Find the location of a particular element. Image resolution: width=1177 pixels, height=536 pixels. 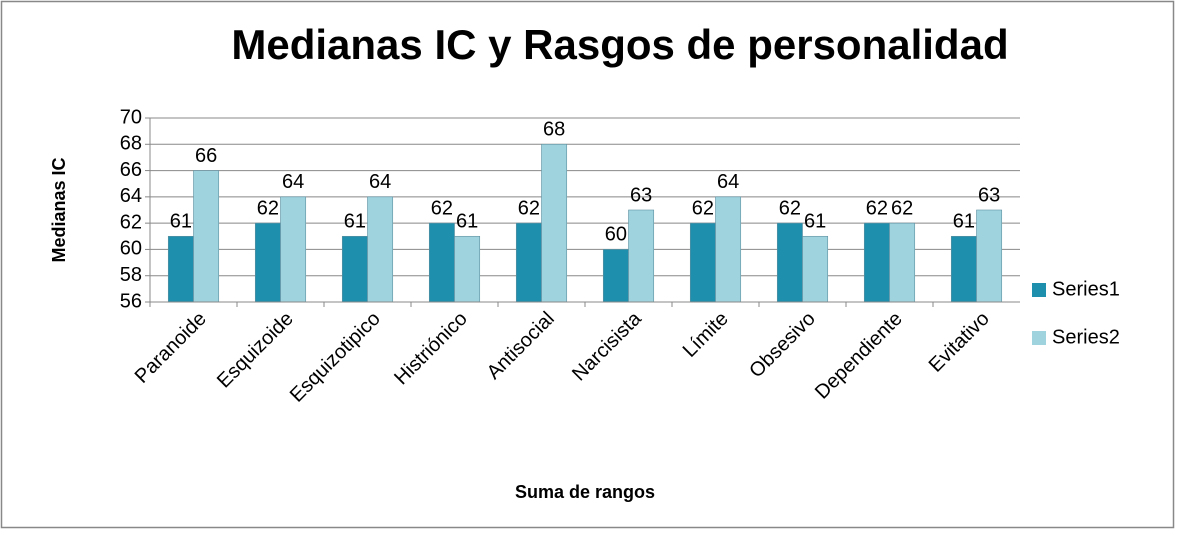

y-tick-label: 66 is located at coordinates (131, 170).